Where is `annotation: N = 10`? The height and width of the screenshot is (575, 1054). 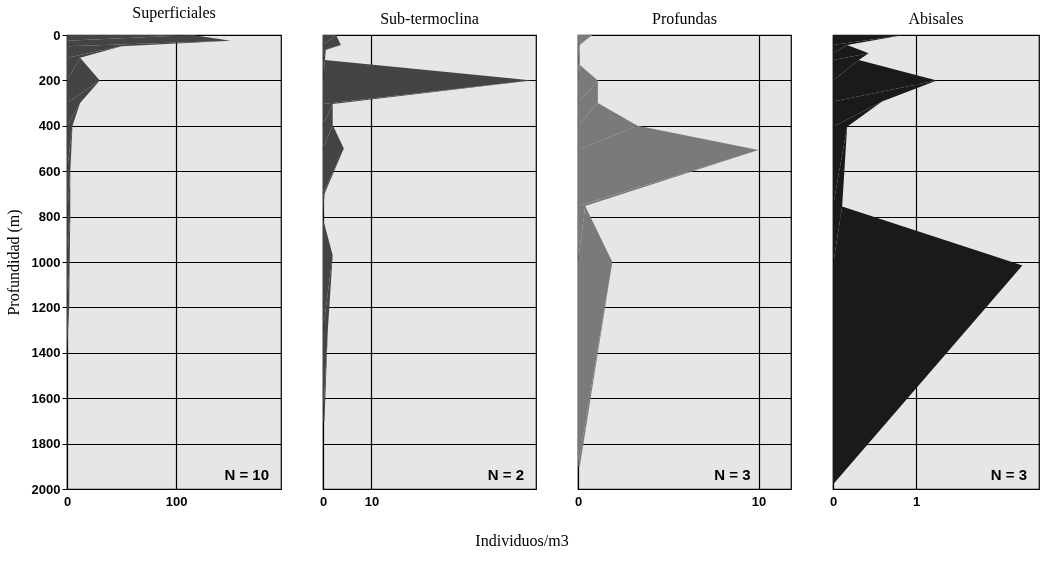
annotation: N = 10 is located at coordinates (246, 474).